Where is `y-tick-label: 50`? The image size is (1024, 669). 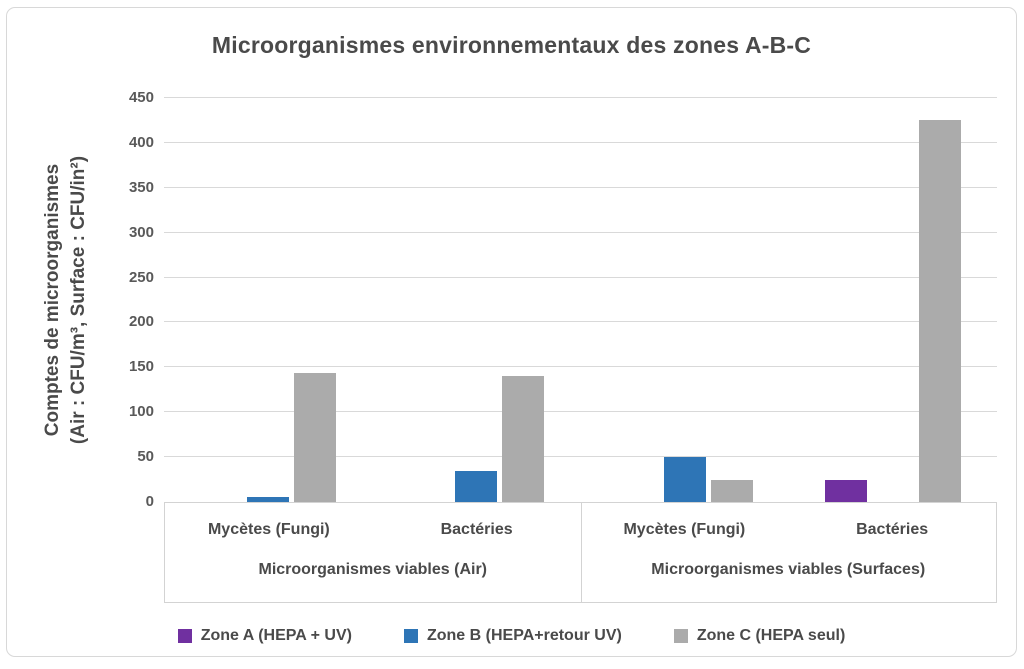
y-tick-label: 50 is located at coordinates (145, 457).